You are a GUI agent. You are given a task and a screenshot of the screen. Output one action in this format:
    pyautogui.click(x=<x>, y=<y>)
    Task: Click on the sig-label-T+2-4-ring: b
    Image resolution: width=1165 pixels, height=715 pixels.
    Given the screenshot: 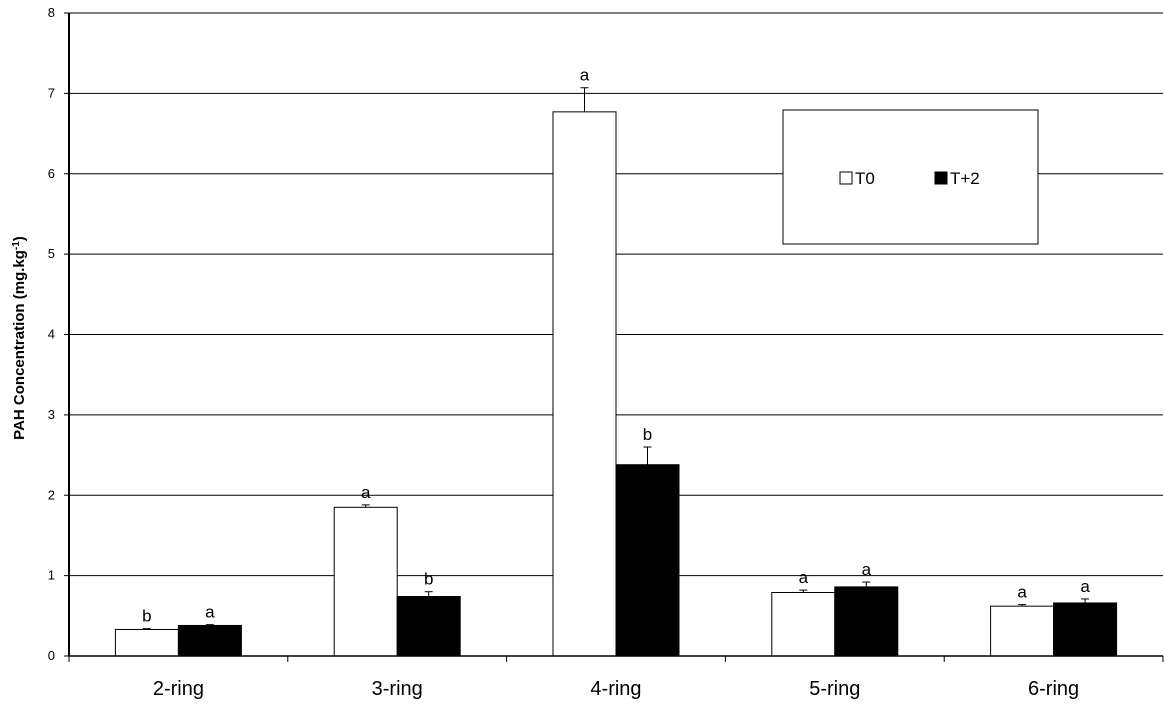 What is the action you would take?
    pyautogui.click(x=647, y=434)
    